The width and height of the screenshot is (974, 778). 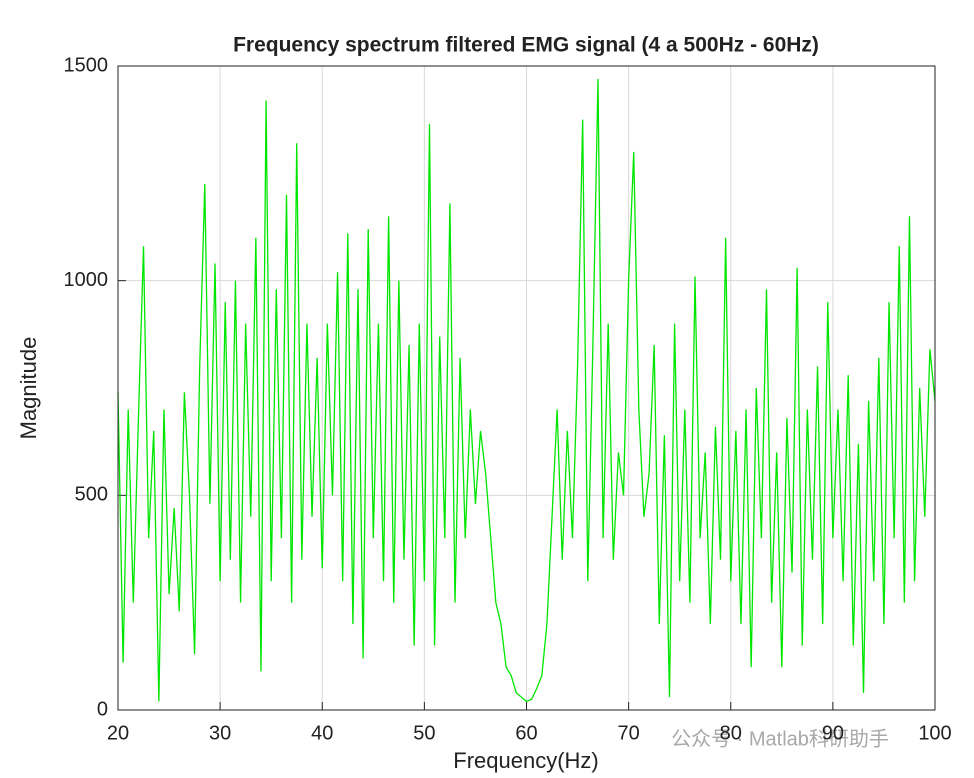 I want to click on y-tick-label: 1500, so click(x=86, y=65).